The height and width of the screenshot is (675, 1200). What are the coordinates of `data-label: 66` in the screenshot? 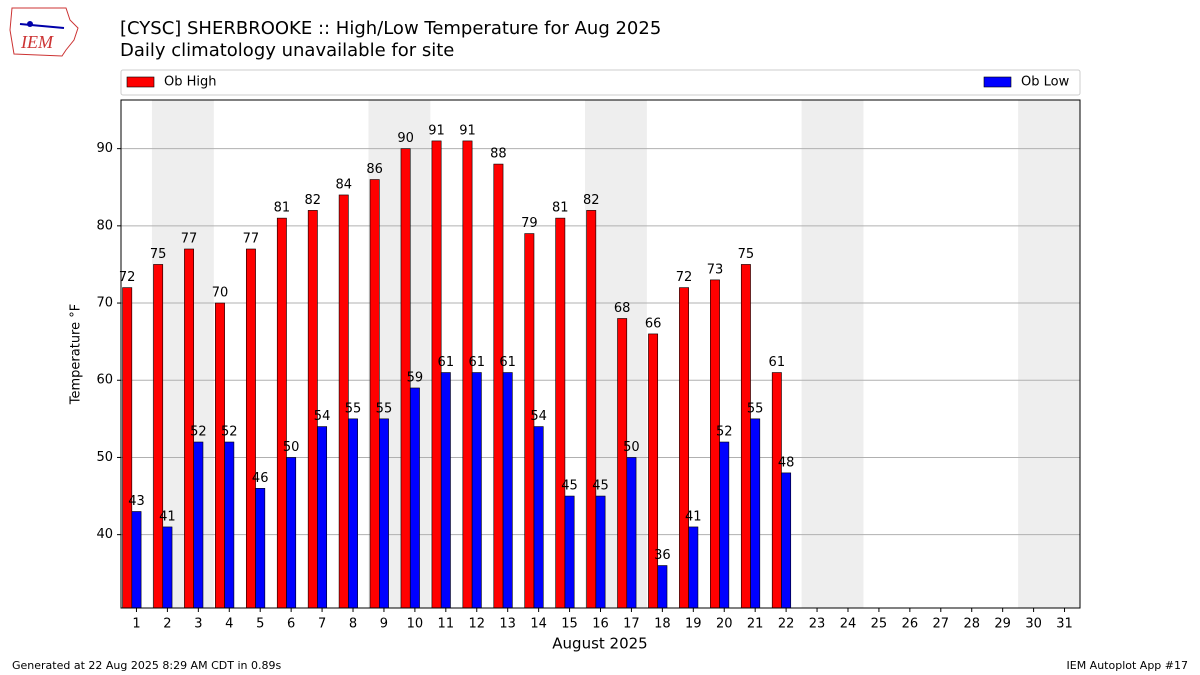 It's located at (653, 323).